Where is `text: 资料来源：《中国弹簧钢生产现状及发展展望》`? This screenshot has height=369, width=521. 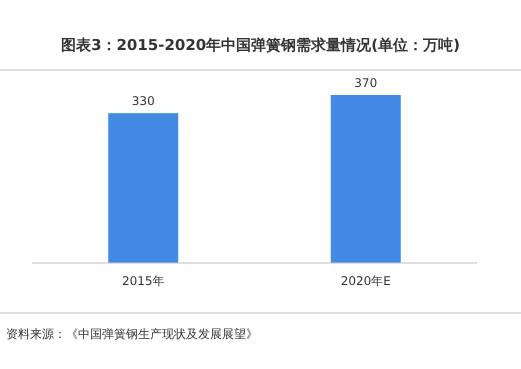 text: 资料来源：《中国弹簧钢生产现状及发展展望》 is located at coordinates (132, 334).